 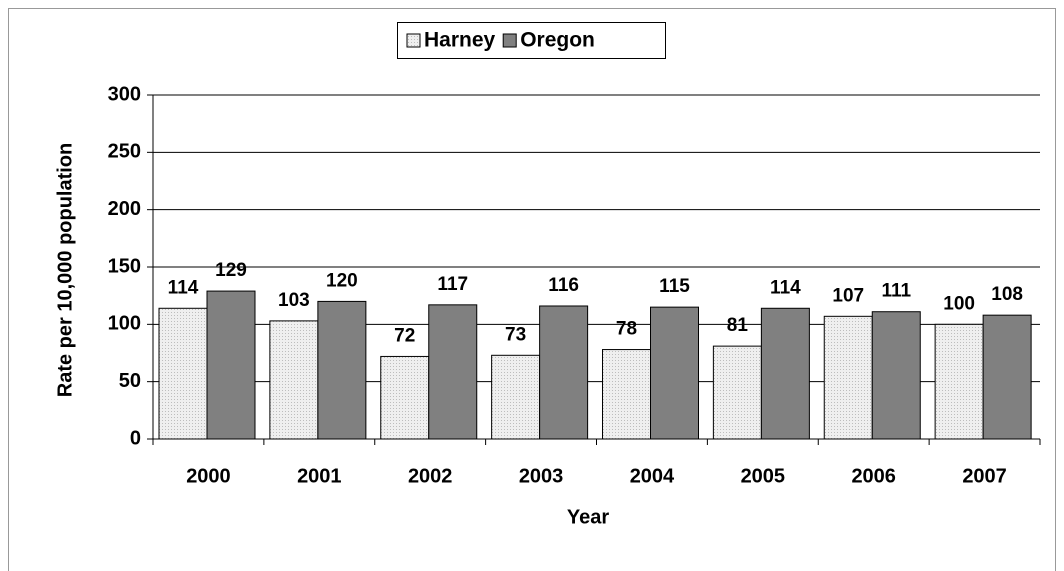 What do you see at coordinates (515, 334) in the screenshot?
I see `value-label: 73` at bounding box center [515, 334].